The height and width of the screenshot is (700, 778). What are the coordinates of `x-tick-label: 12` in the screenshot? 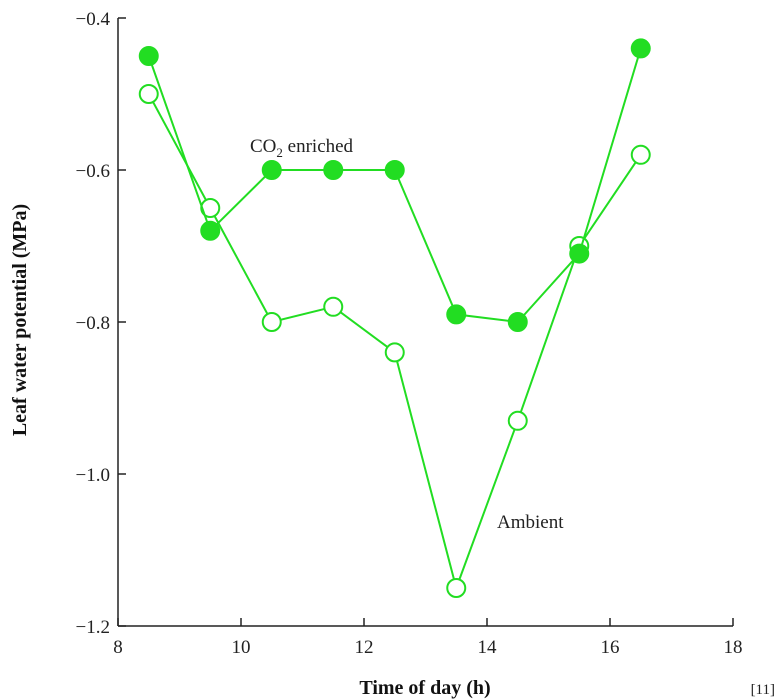 It's located at (364, 647).